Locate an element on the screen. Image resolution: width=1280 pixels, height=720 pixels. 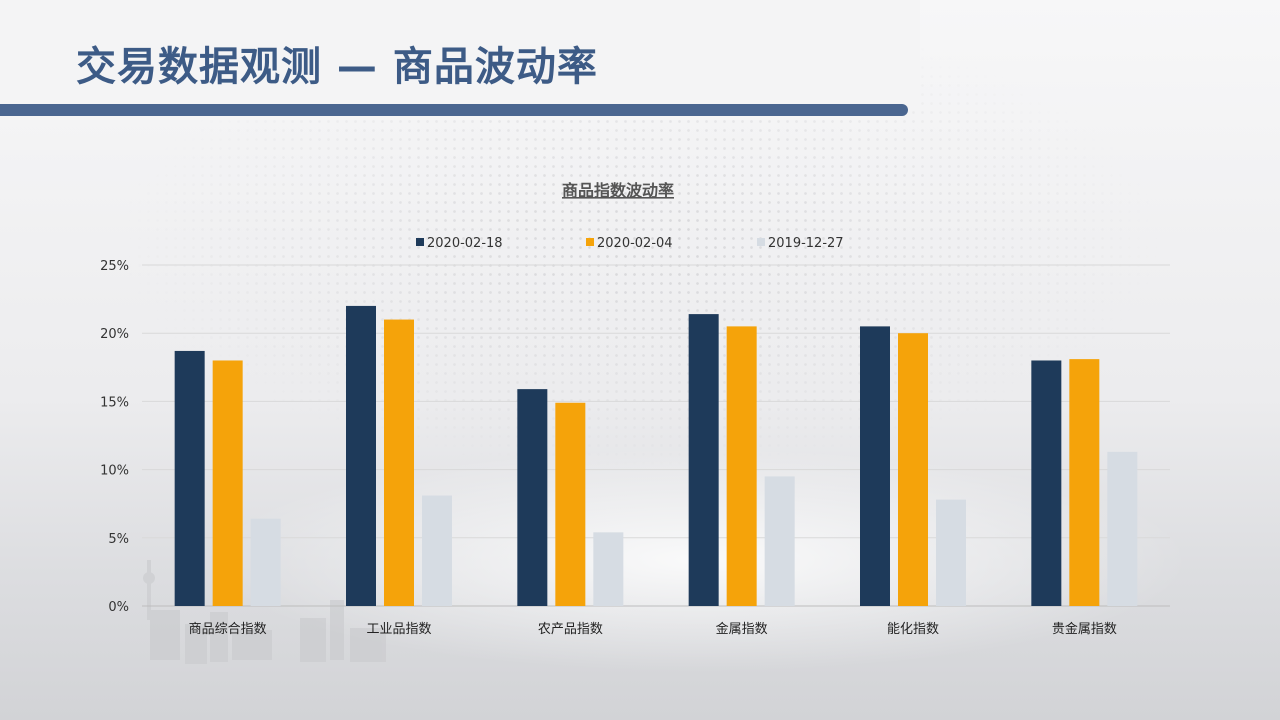
y-tick-label: 25% is located at coordinates (114, 266).